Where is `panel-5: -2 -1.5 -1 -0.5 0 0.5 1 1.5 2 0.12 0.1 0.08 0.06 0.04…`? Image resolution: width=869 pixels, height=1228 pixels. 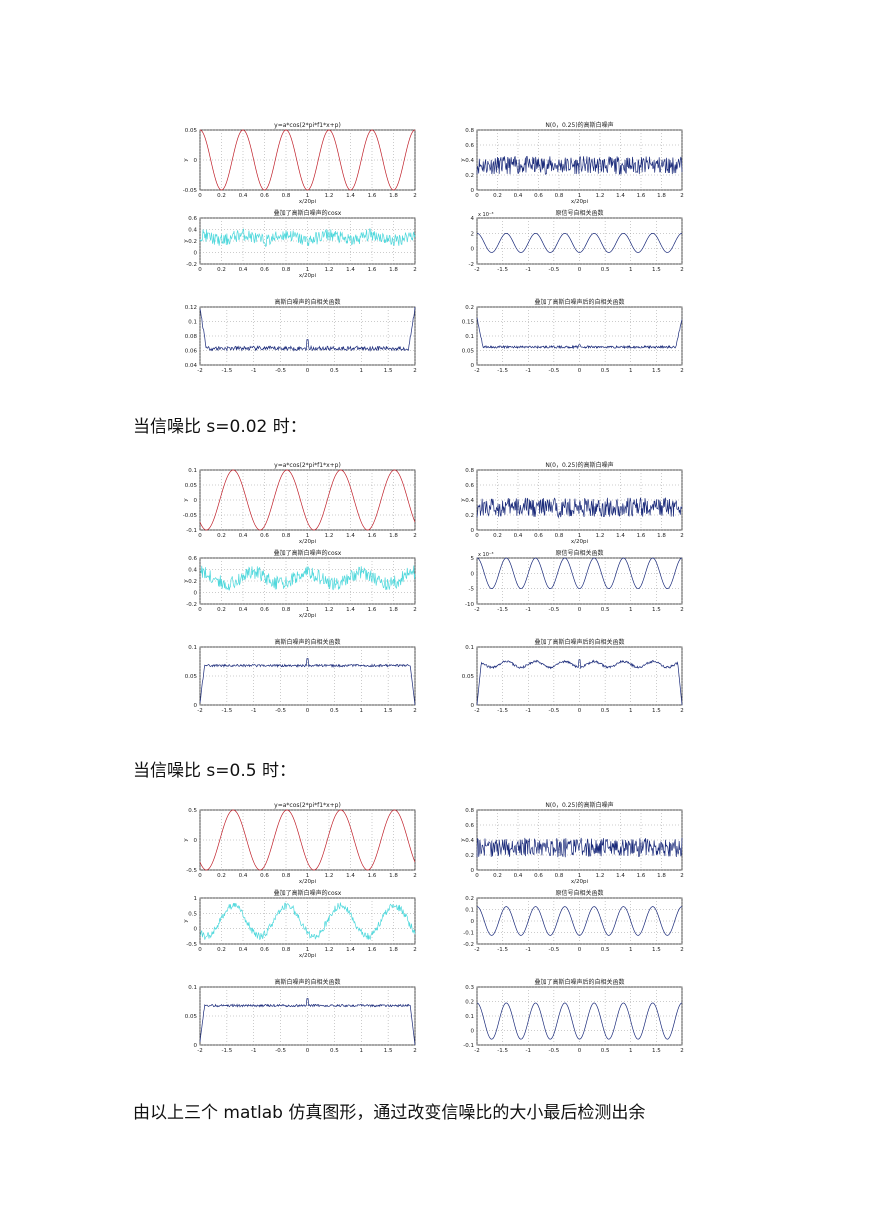 panel-5: -2 -1.5 -1 -0.5 0 0.5 1 1.5 2 0.12 0.1 0.08 0.06 0.04… is located at coordinates (301, 336).